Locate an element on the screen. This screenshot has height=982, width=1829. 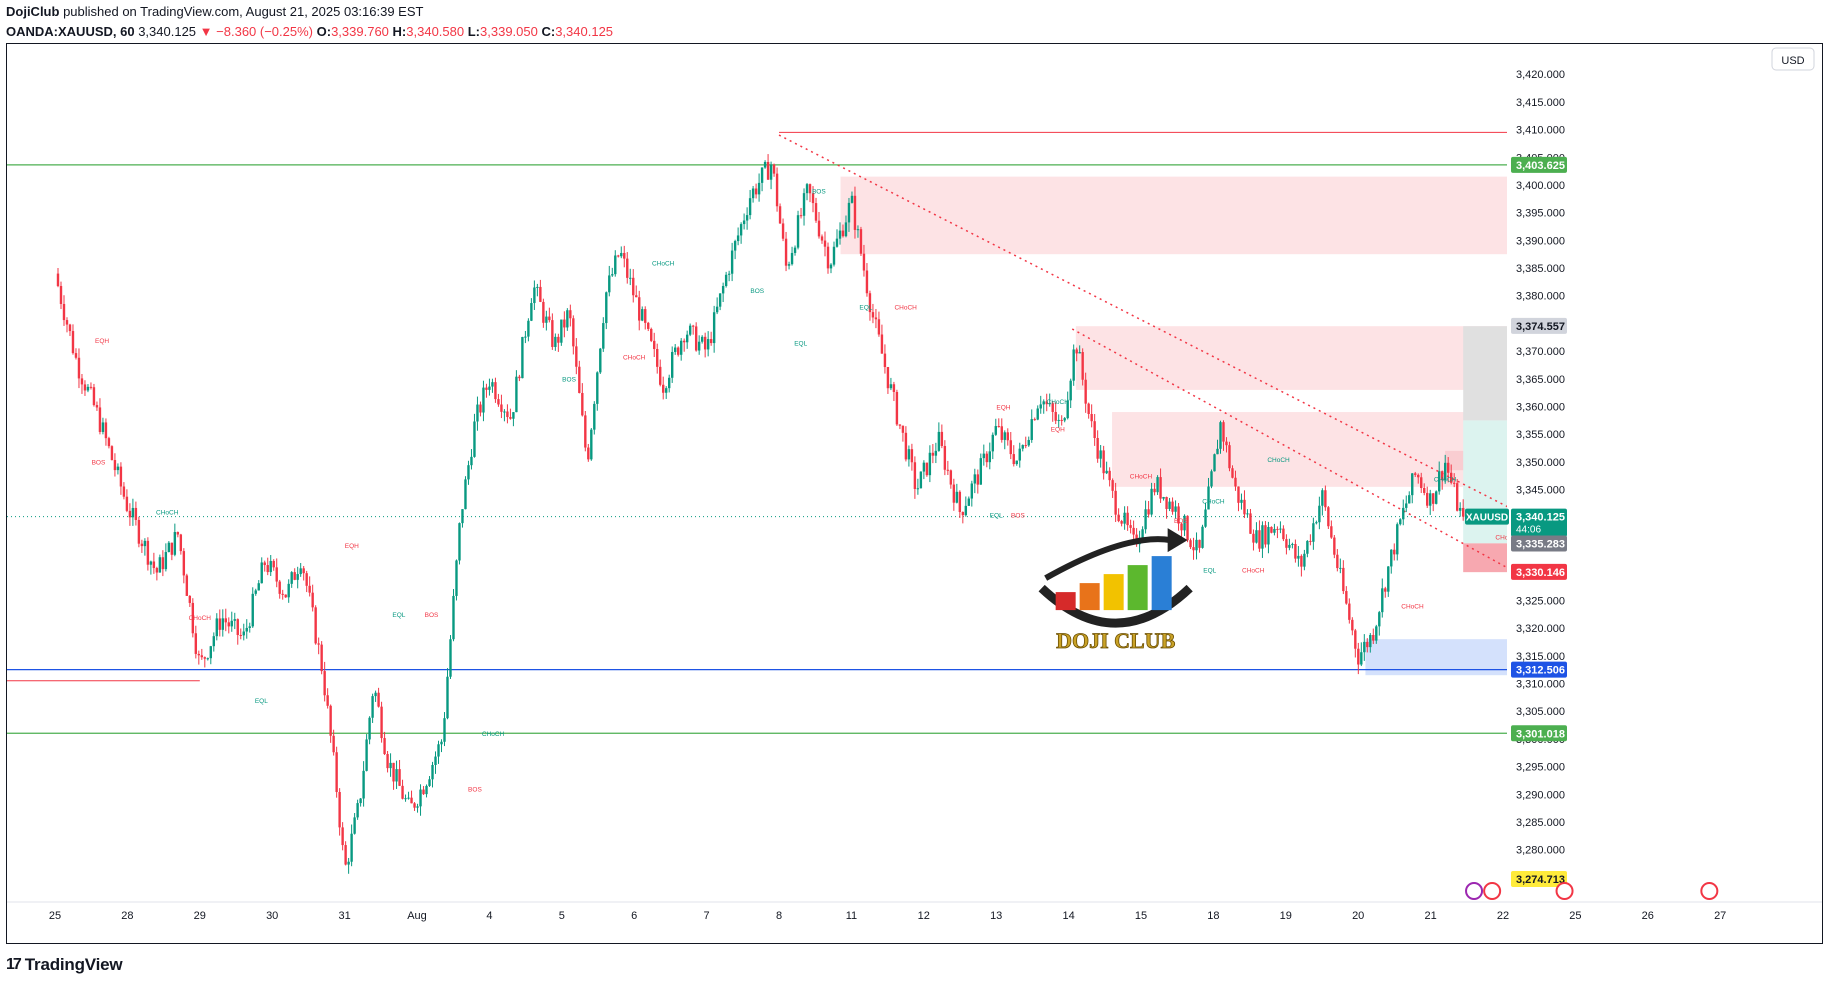
position-risk-zone is located at coordinates (1485, 558).